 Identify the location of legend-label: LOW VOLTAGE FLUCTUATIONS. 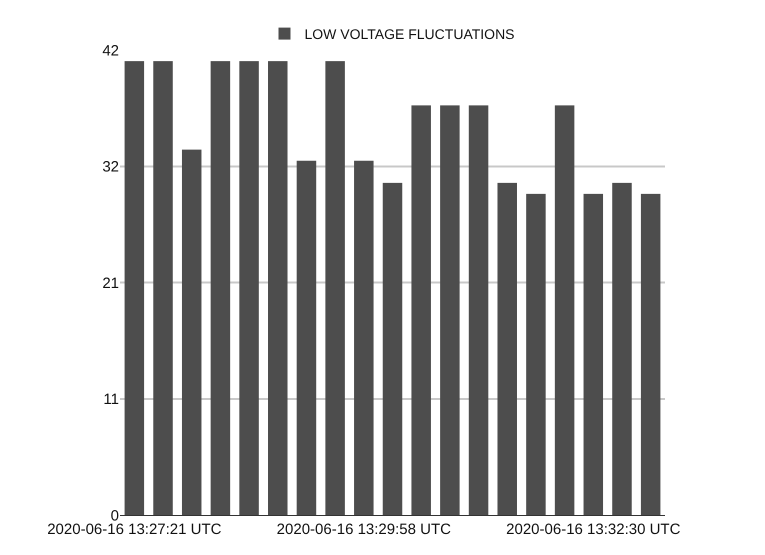
(409, 34).